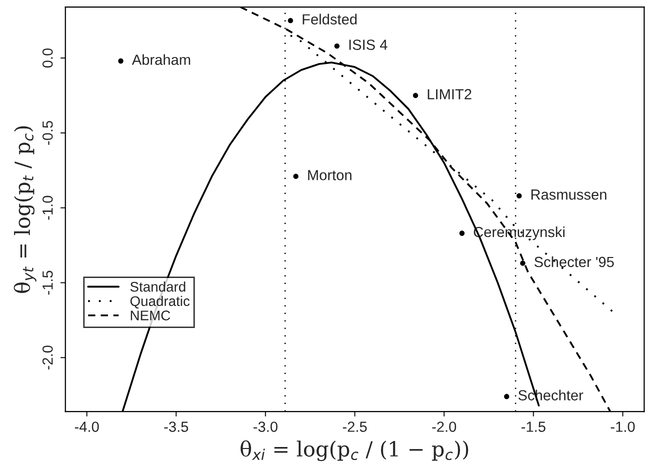 This screenshot has width=654, height=473. I want to click on x-tick-label: -4.0, so click(86, 427).